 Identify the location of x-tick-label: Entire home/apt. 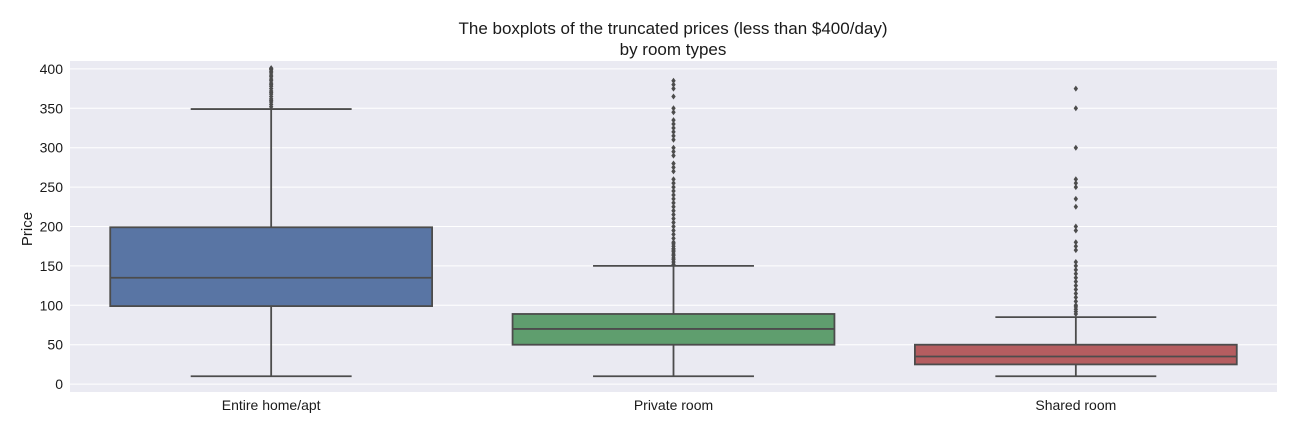
(271, 405).